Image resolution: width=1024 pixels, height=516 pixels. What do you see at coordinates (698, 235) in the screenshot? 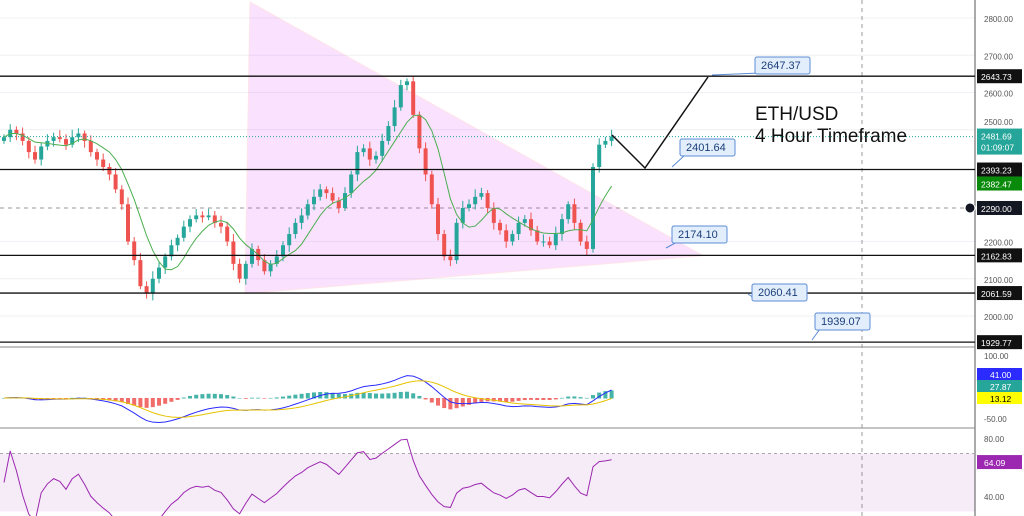
I see `price-callout-label: 2174.10` at bounding box center [698, 235].